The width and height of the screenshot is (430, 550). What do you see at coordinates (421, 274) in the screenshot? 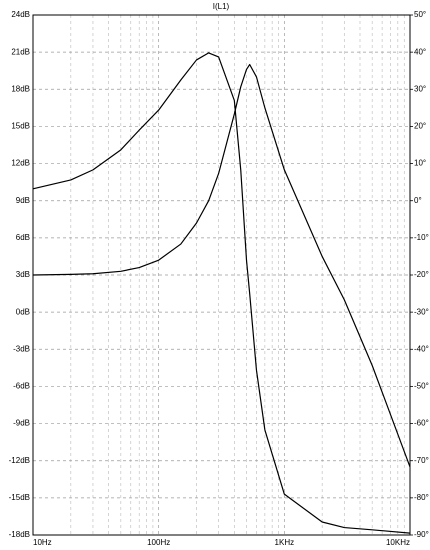
I see `y2-tick-label: -20°` at bounding box center [421, 274].